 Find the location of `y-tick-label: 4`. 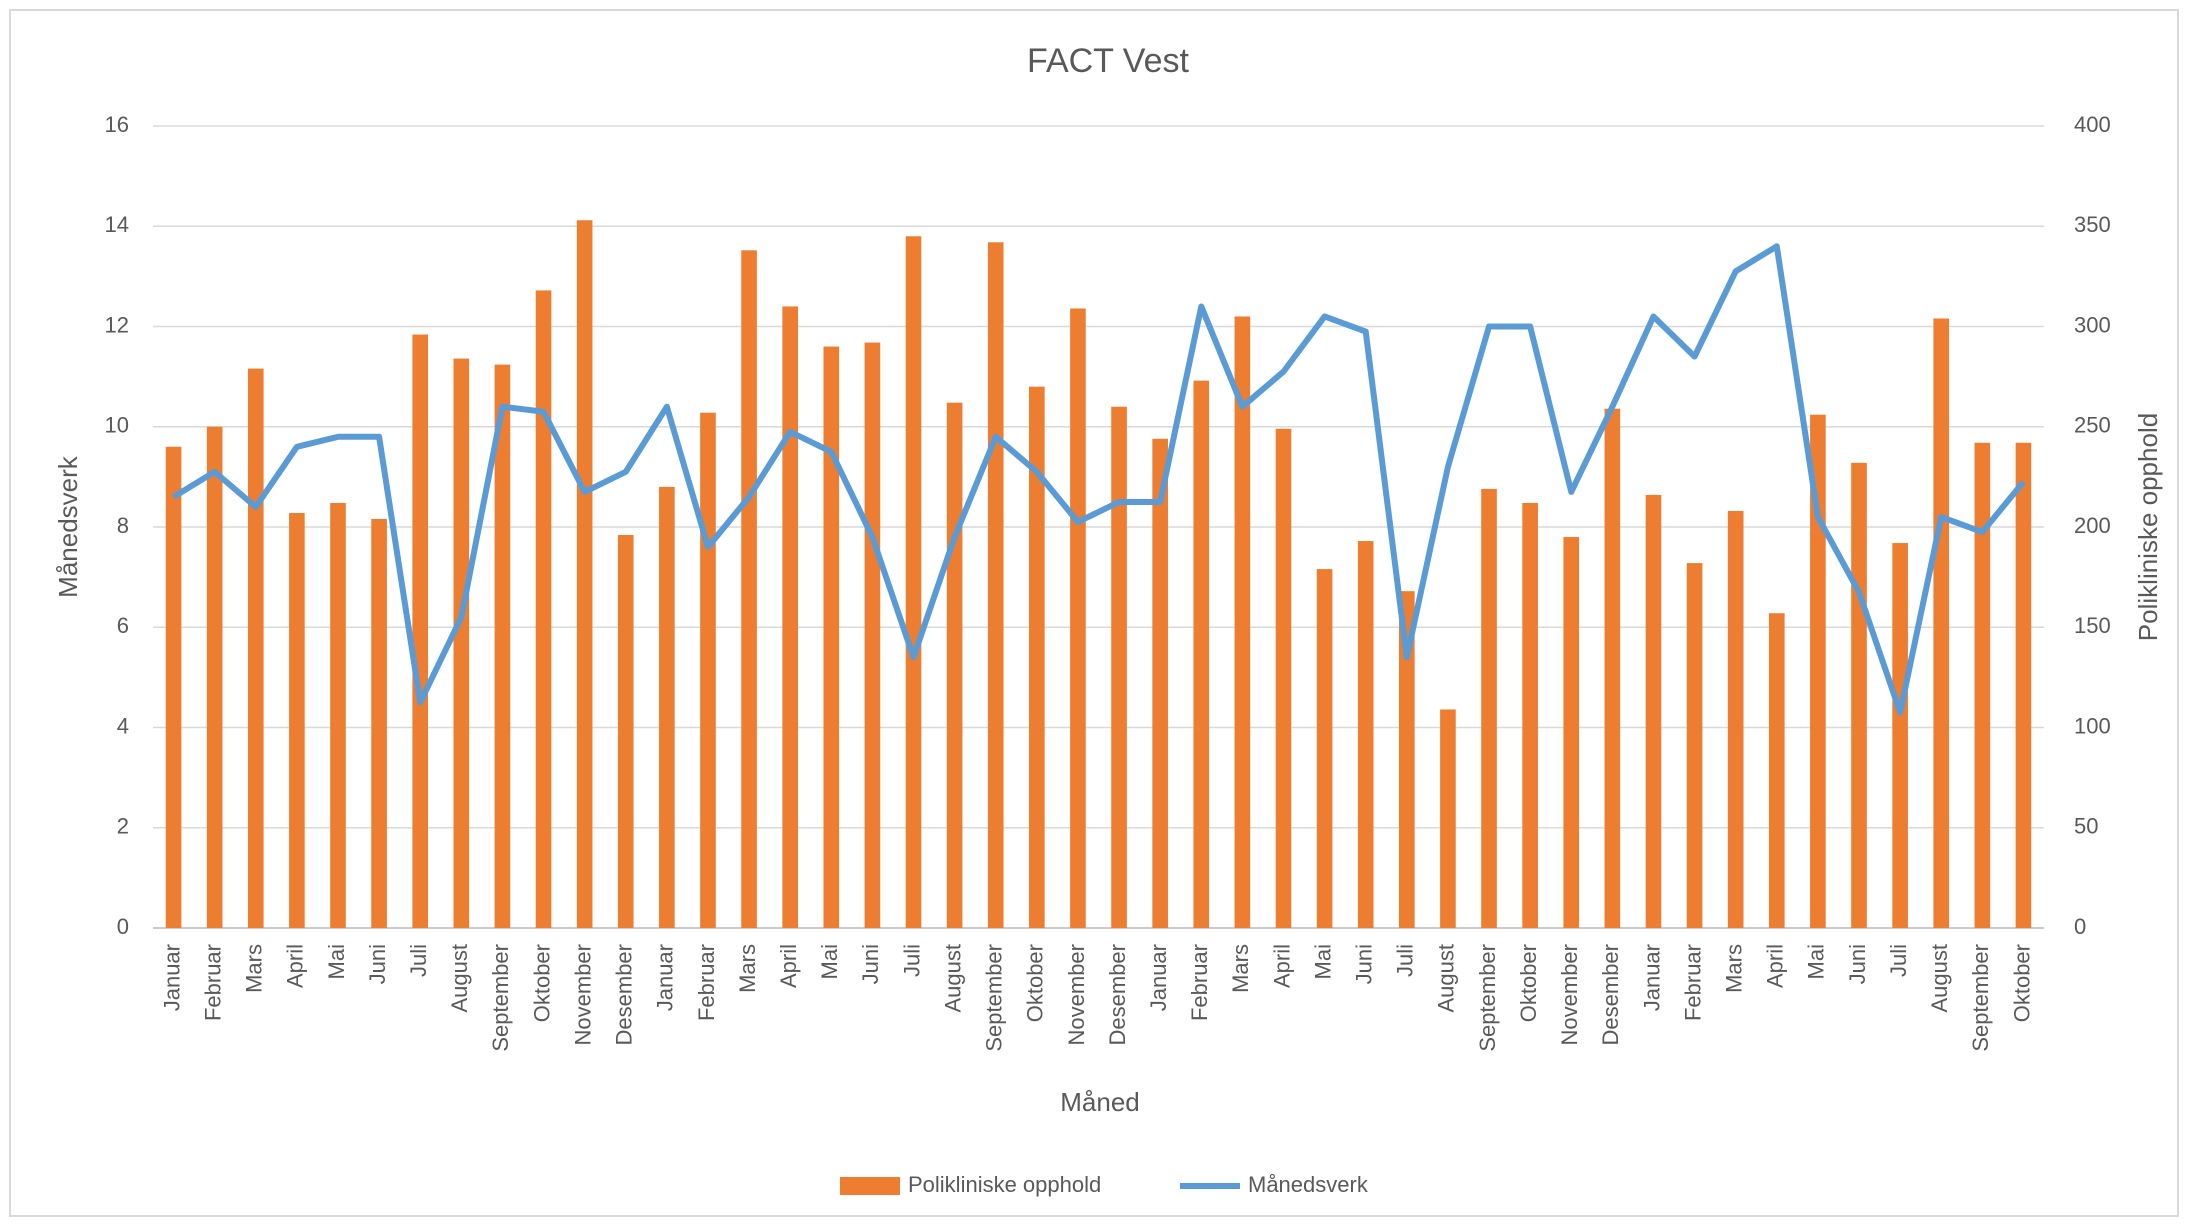

y-tick-label: 4 is located at coordinates (123, 725).